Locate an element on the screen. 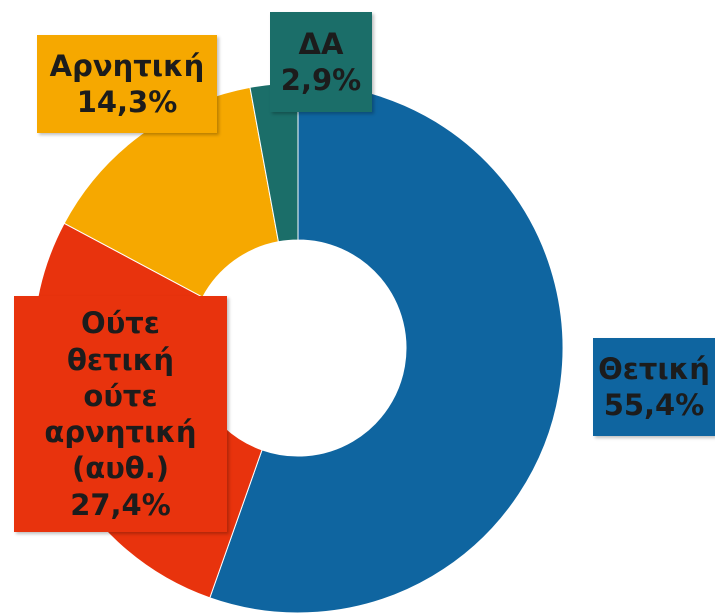  category-label: Ούτε θετική ούτε αρνητική (αυθ.) is located at coordinates (120, 396).